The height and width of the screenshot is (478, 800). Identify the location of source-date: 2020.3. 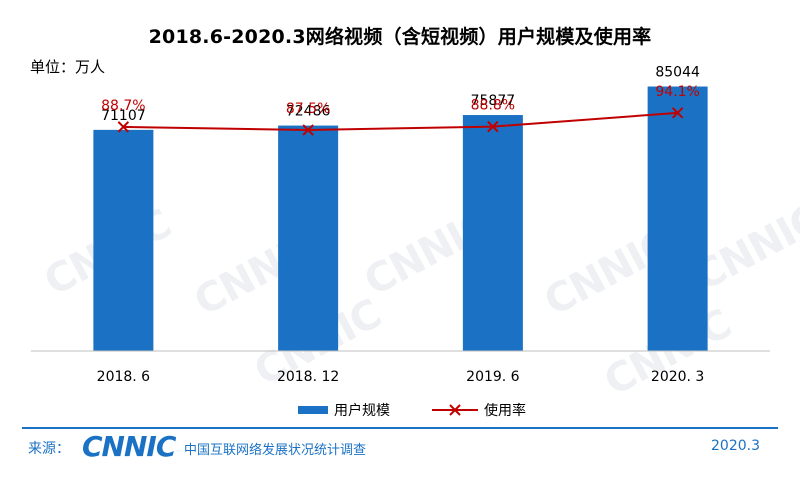
(735, 446).